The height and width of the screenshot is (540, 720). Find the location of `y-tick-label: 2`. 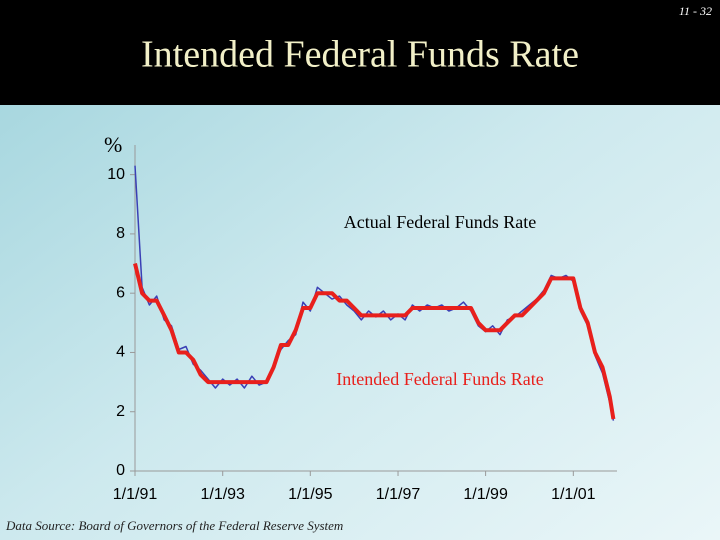

y-tick-label: 2 is located at coordinates (120, 411).